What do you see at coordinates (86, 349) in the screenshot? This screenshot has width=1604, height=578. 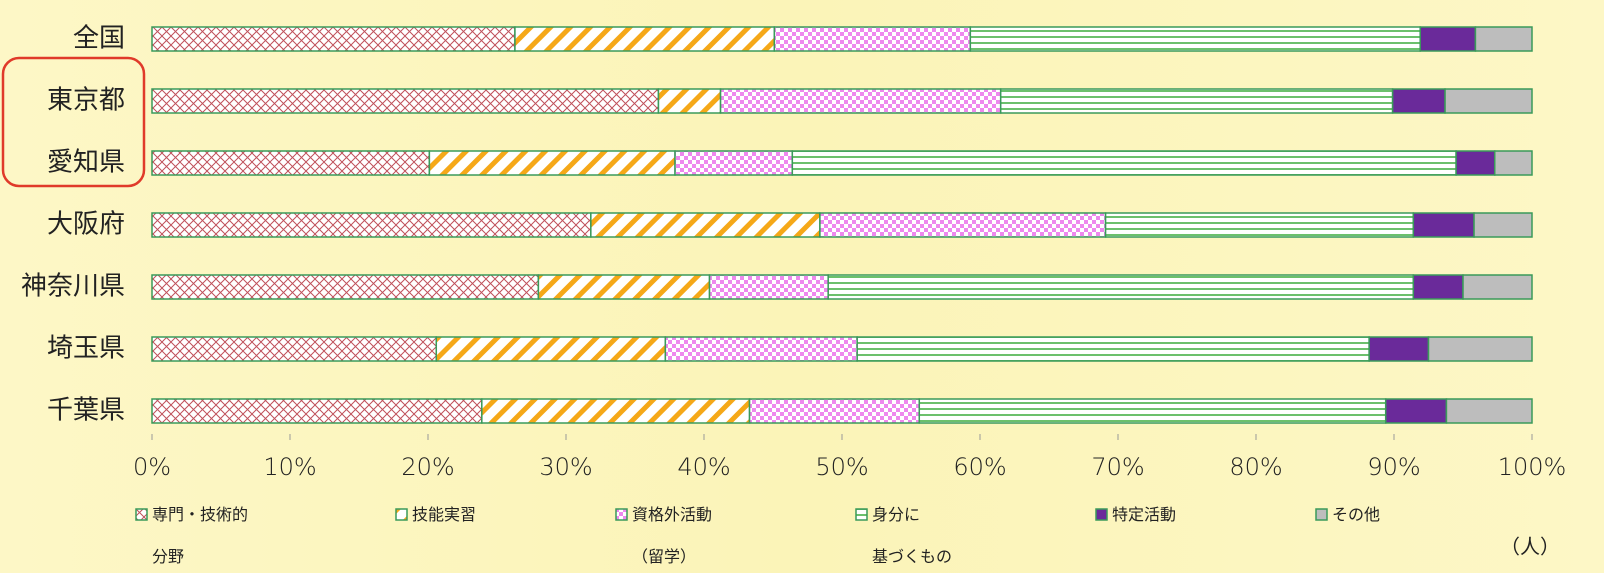 I see `y-tick-label: 埼玉県` at bounding box center [86, 349].